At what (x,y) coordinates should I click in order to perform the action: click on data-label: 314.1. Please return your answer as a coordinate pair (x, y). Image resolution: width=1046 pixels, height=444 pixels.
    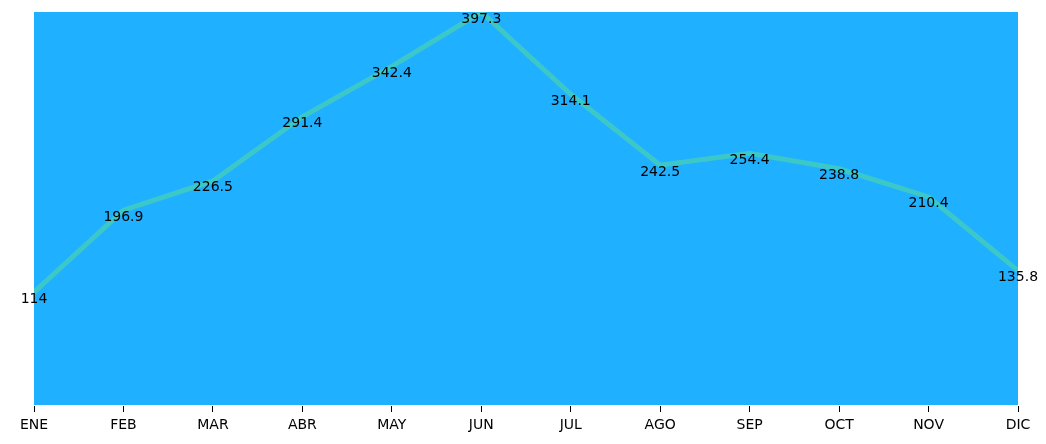
    Looking at the image, I should click on (570, 99).